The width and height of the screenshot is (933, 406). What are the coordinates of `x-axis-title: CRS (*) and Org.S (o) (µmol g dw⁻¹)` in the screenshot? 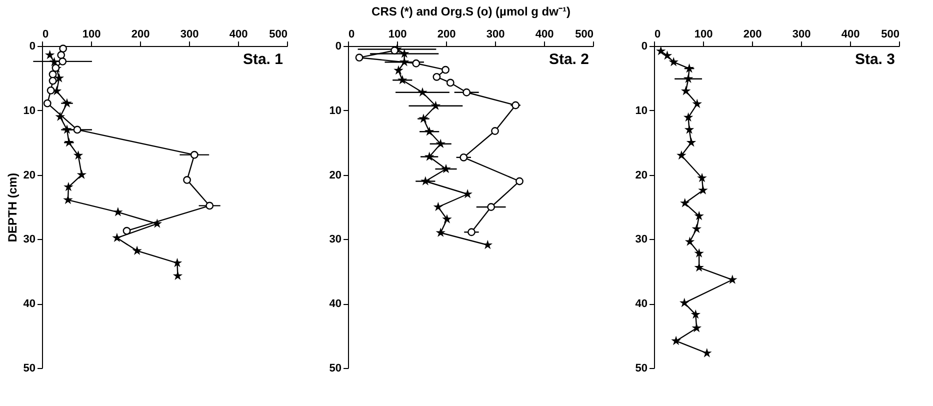 It's located at (471, 11).